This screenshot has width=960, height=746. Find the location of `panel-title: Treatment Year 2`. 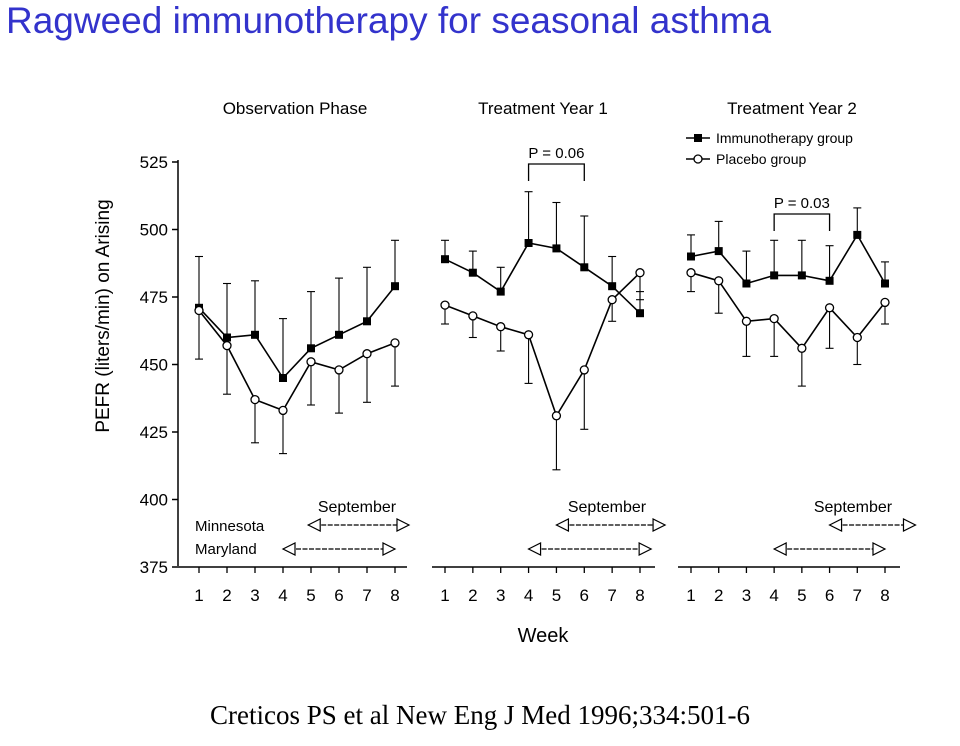

panel-title: Treatment Year 2 is located at coordinates (792, 108).